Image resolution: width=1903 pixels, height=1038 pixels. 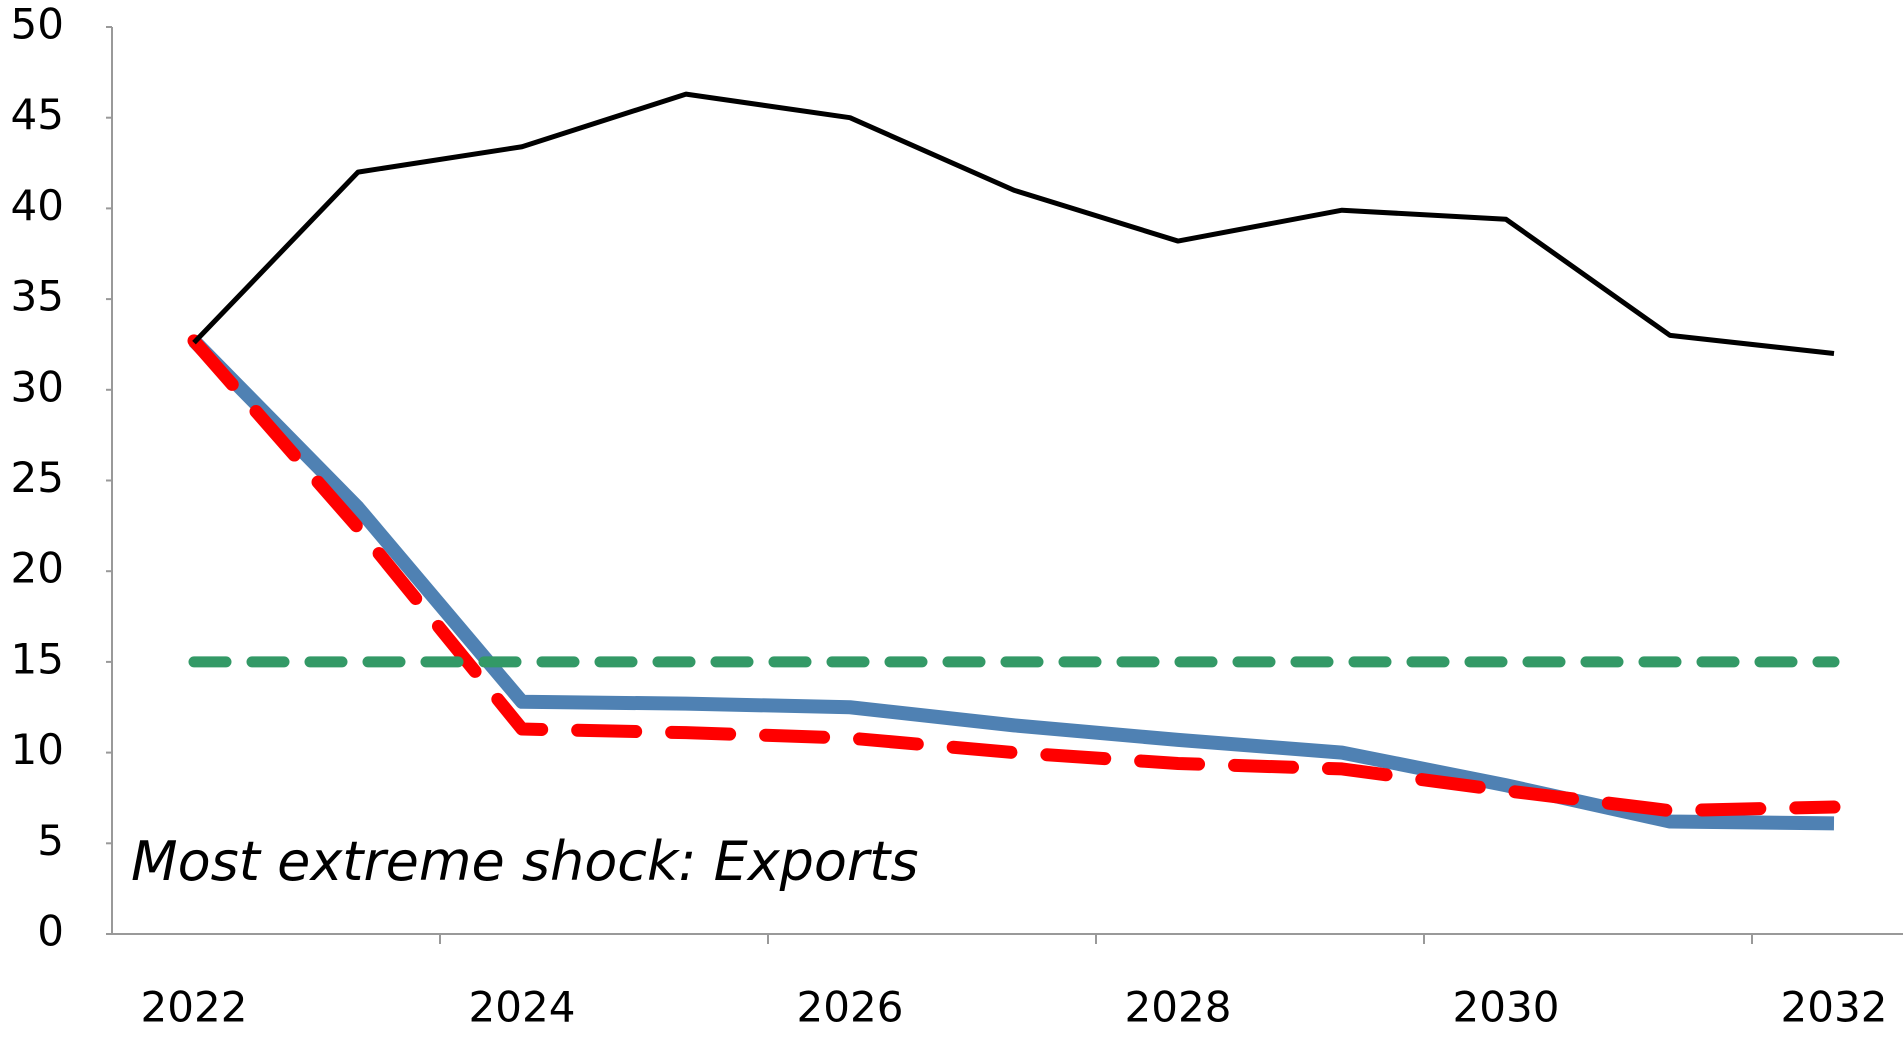 What do you see at coordinates (1178, 1007) in the screenshot?
I see `x-tick-label: 2028` at bounding box center [1178, 1007].